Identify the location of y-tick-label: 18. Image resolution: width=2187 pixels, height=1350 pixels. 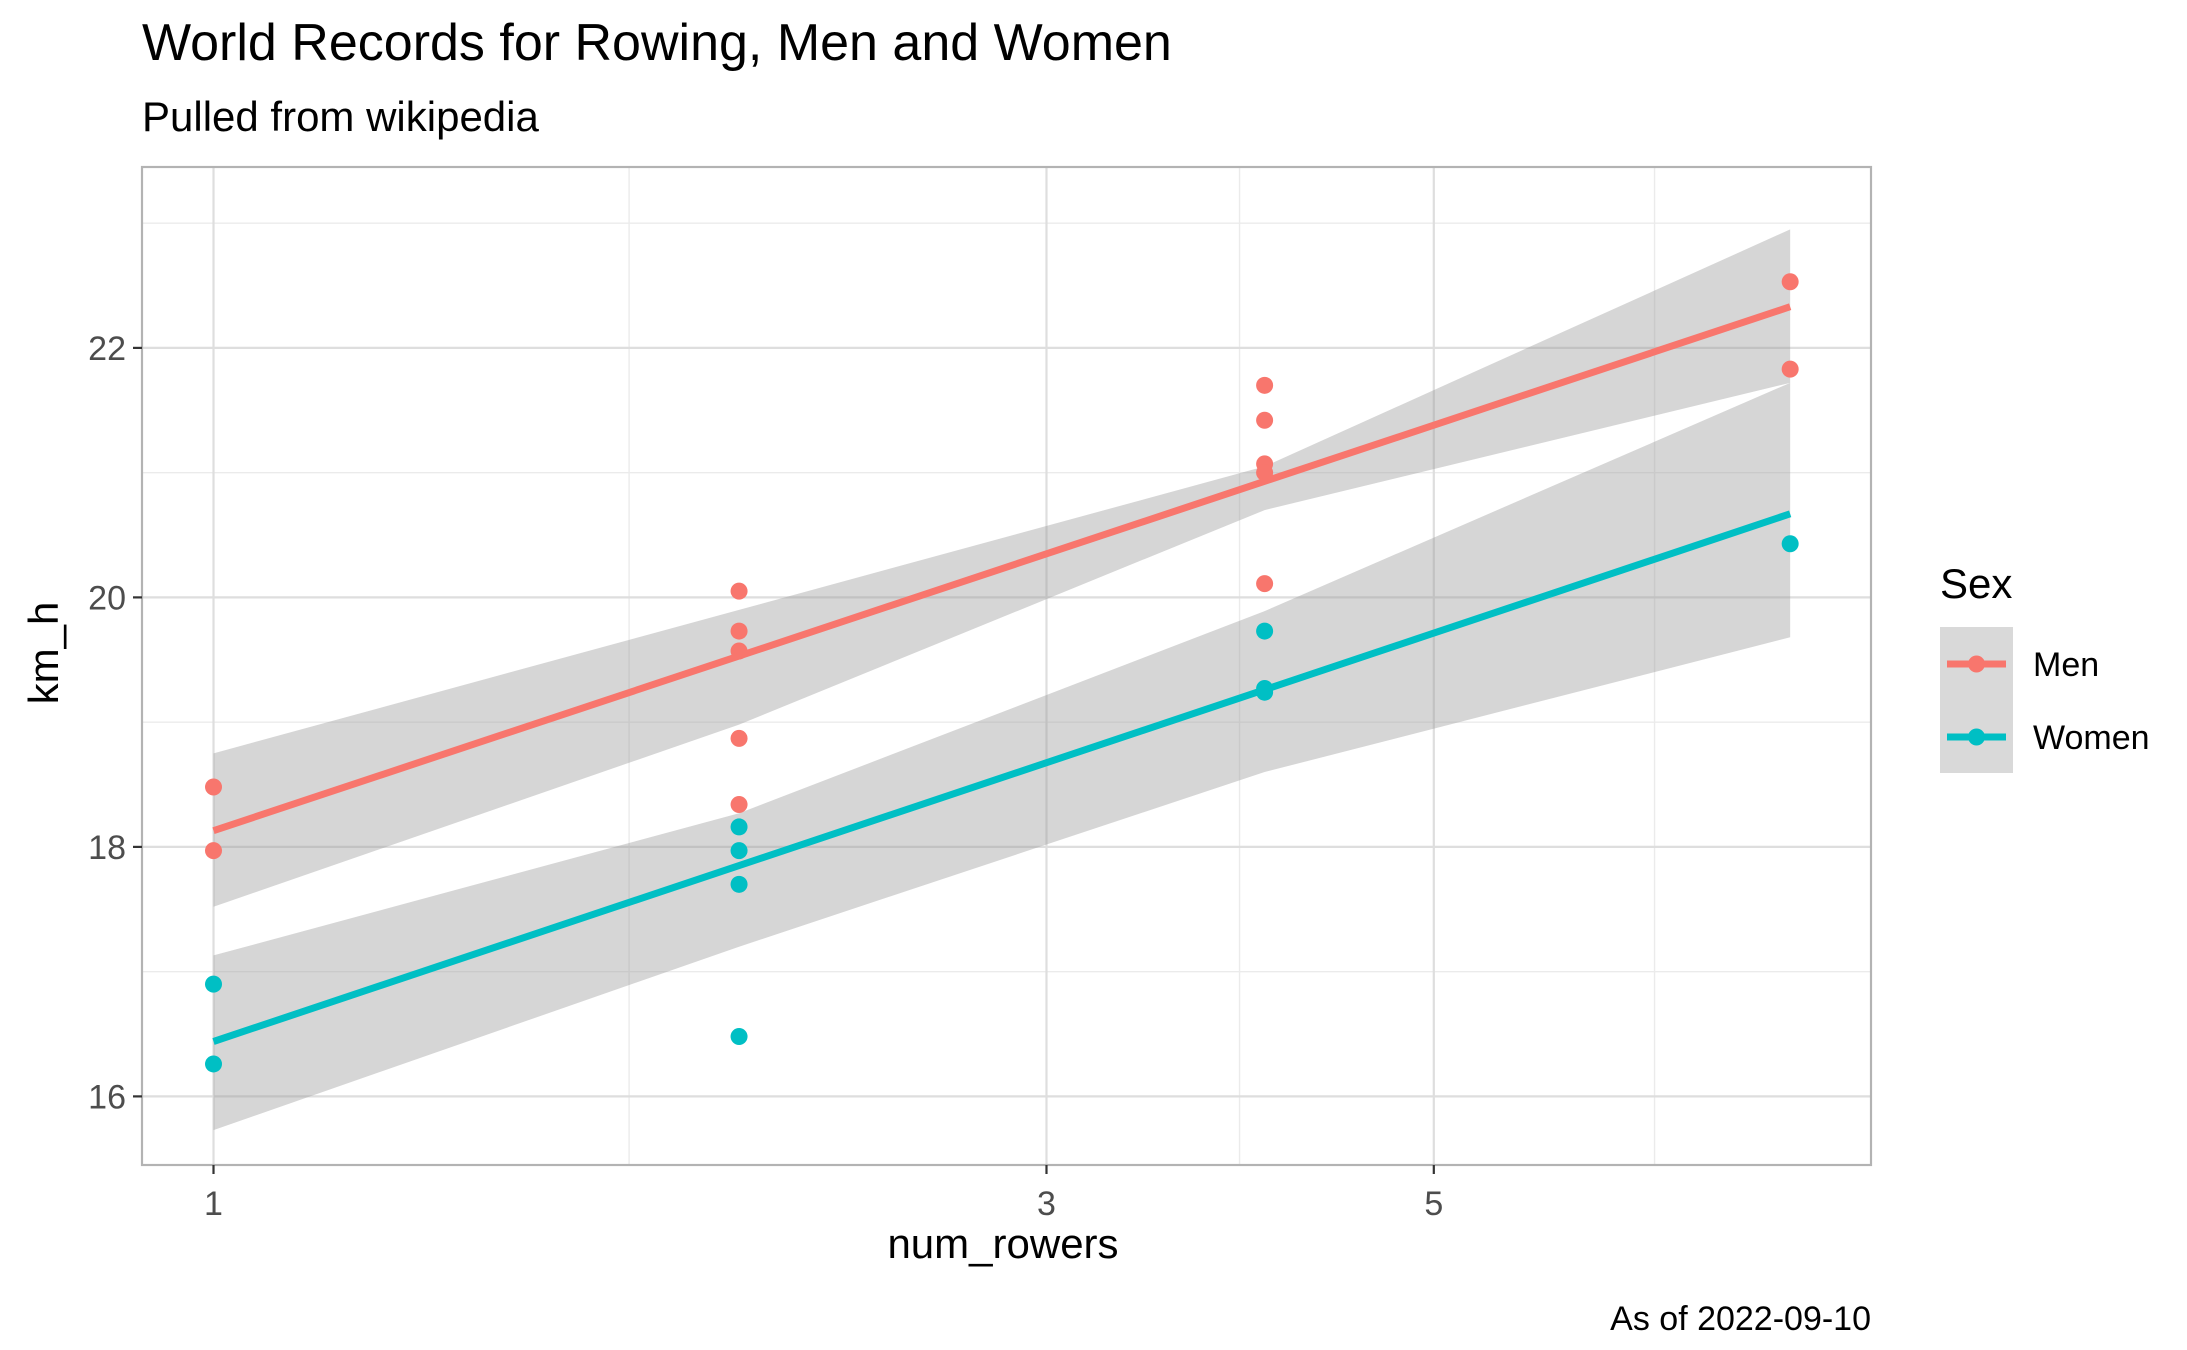
(107, 848).